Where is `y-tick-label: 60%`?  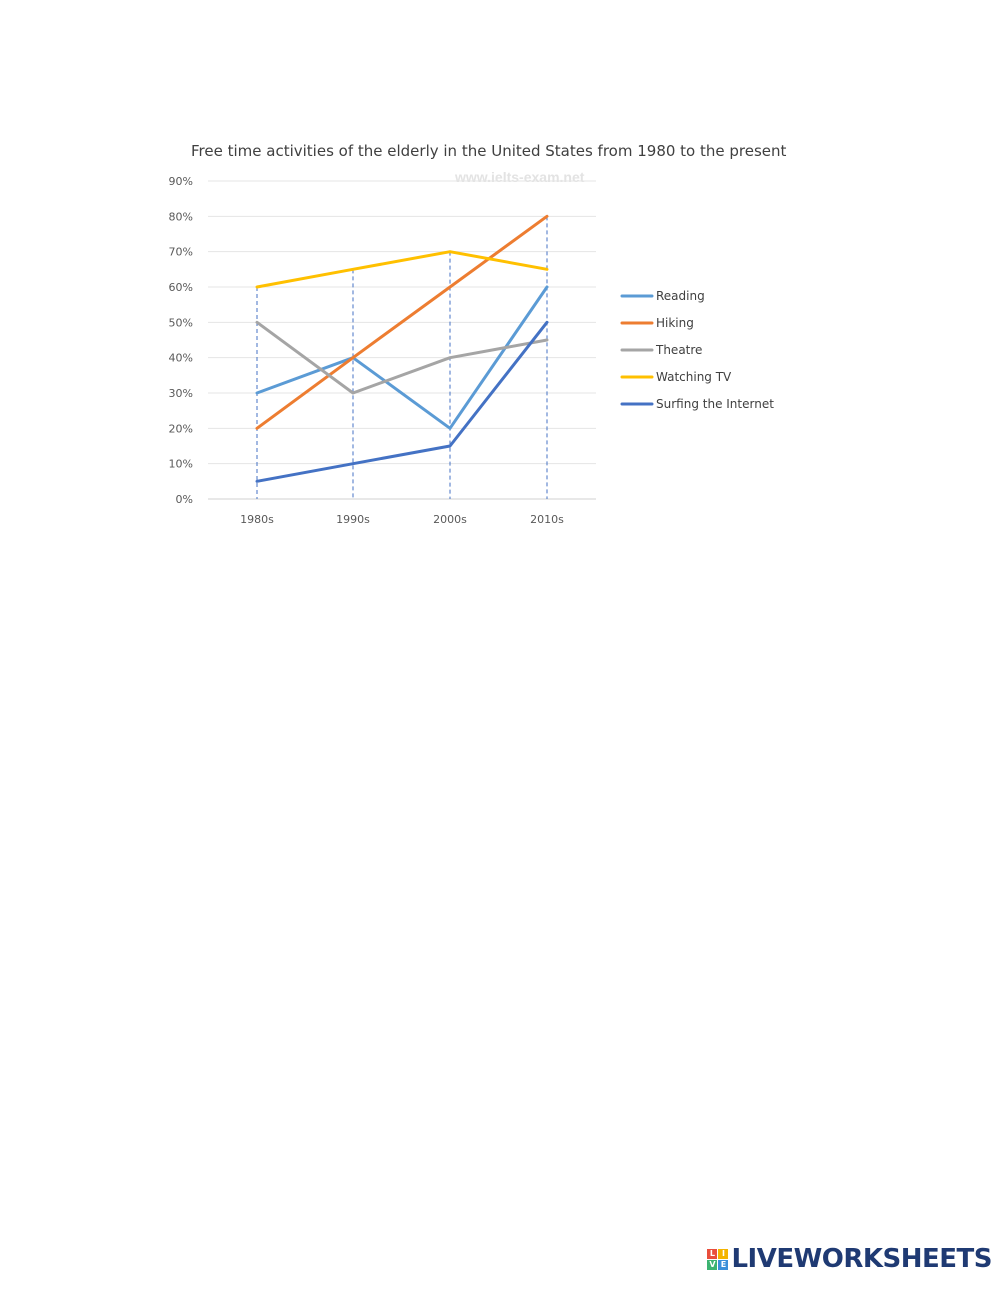 y-tick-label: 60% is located at coordinates (181, 287).